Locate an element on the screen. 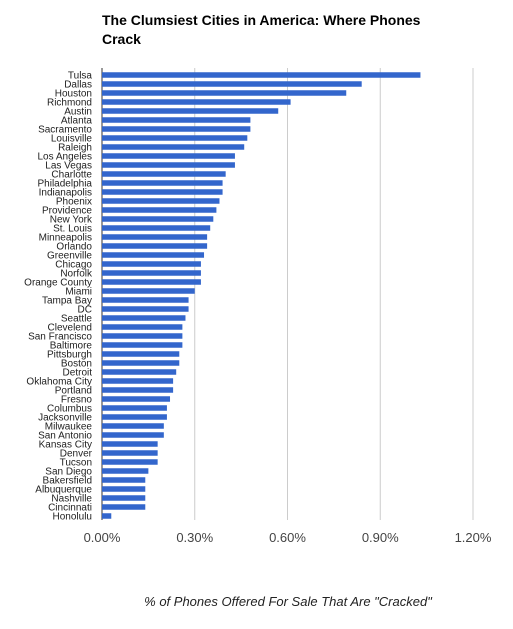 The image size is (513, 629). category-label: Chicago is located at coordinates (73, 265).